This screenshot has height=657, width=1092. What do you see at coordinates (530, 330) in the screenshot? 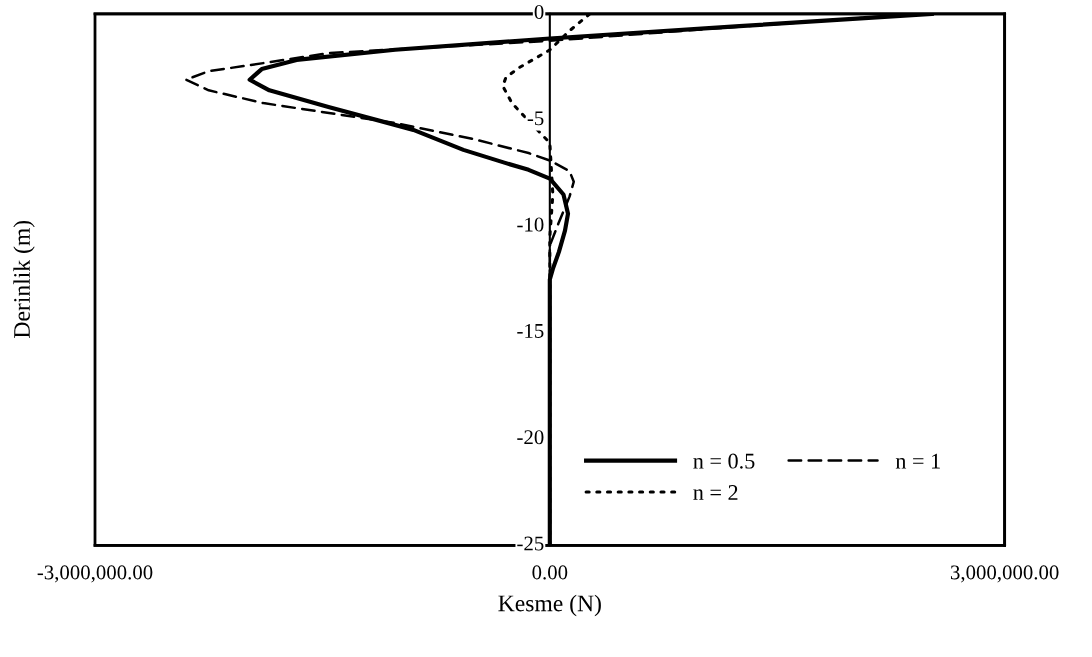
I see `y-tick-label: -15` at bounding box center [530, 330].